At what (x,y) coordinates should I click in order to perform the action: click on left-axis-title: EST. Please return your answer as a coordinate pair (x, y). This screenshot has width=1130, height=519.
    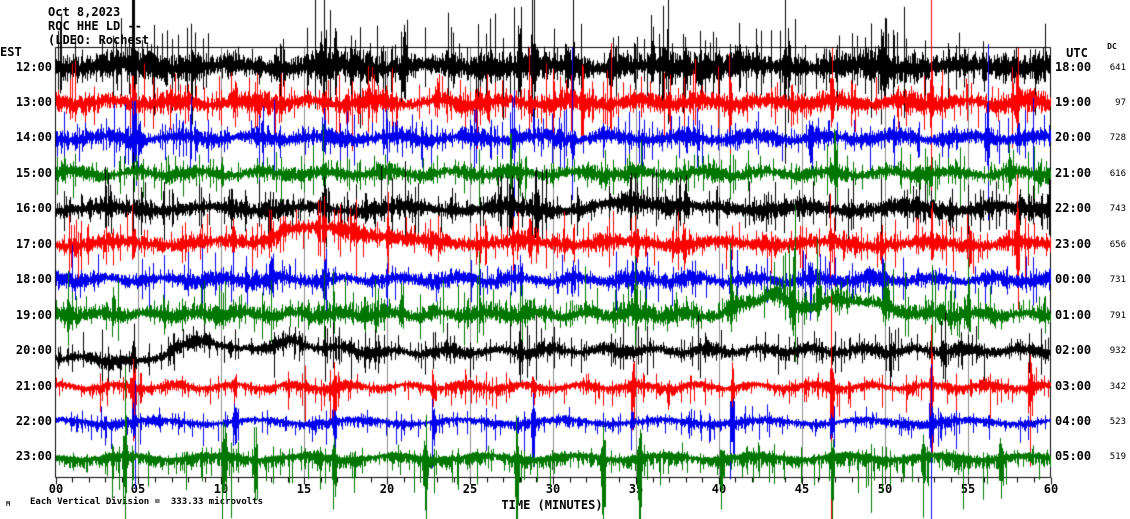
    Looking at the image, I should click on (11, 52).